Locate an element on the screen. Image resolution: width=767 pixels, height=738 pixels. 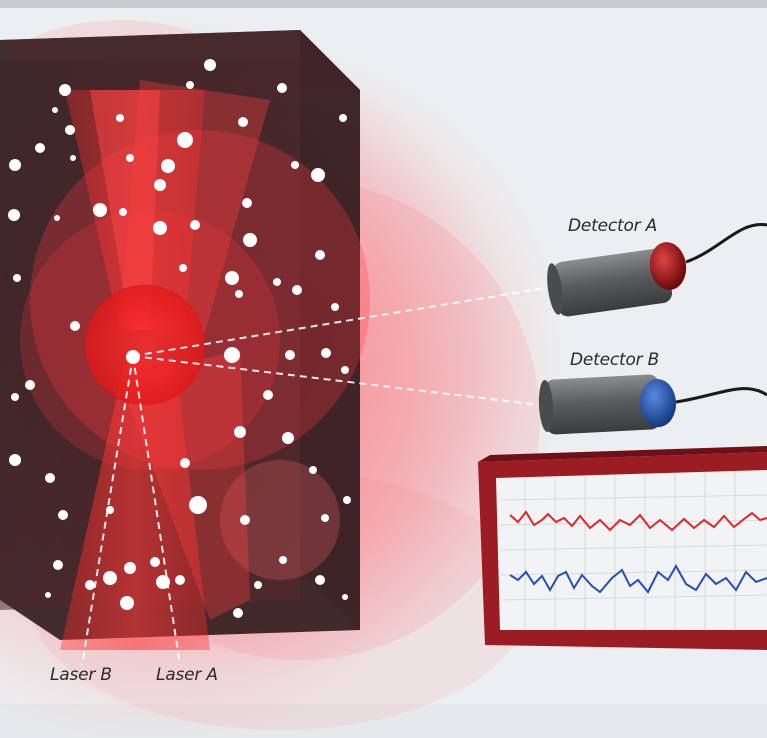
signal-monitor-icon is located at coordinates (622, 548).